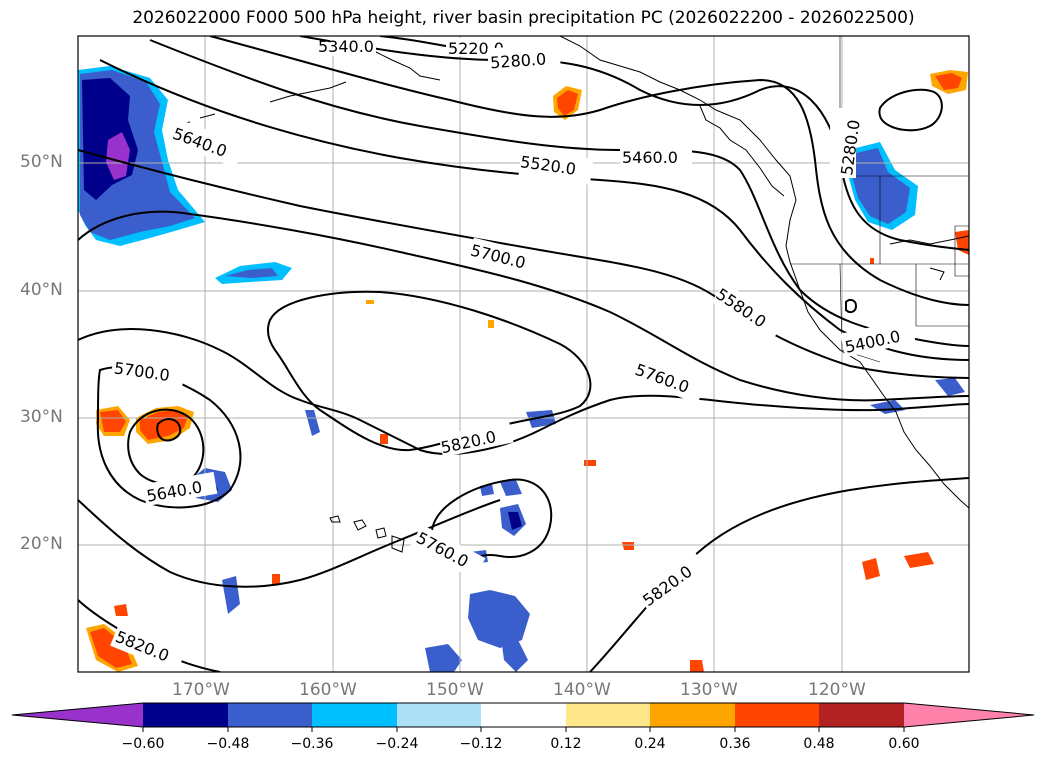 Image resolution: width=1047 pixels, height=765 pixels. Describe the element at coordinates (328, 690) in the screenshot. I see `lon-label: 160°W` at that location.